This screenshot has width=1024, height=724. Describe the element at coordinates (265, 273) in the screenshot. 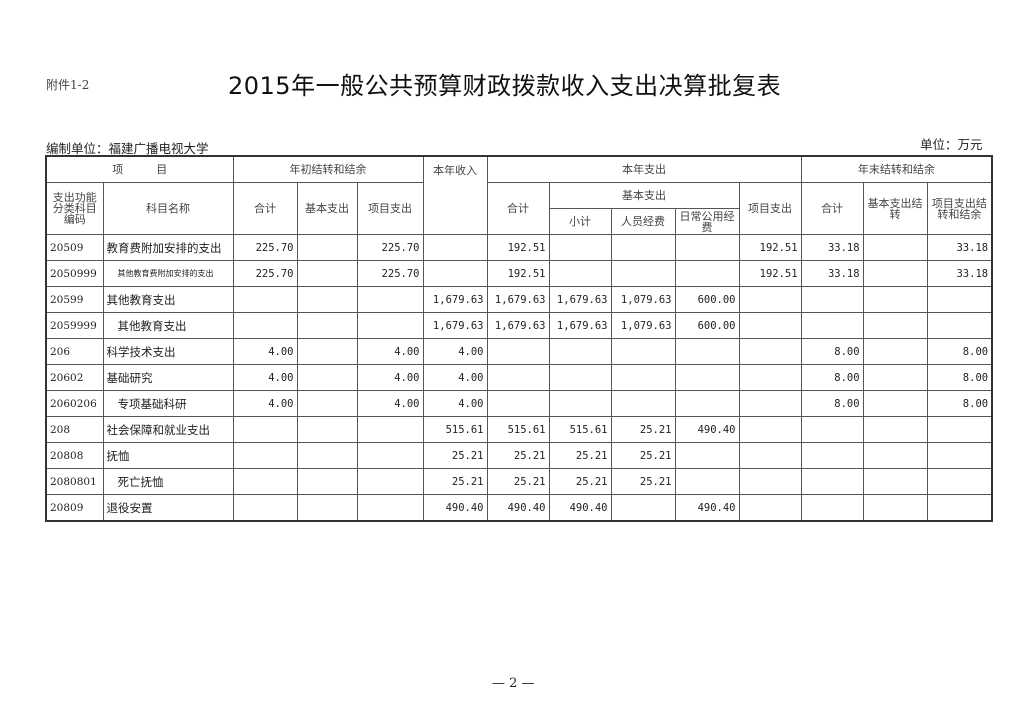

I see `cell-value: 225.70` at that location.